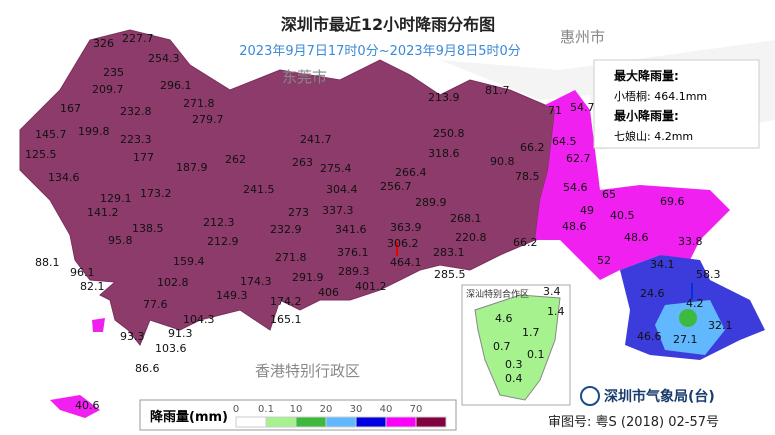  I want to click on station-value: 363.9, so click(406, 227).